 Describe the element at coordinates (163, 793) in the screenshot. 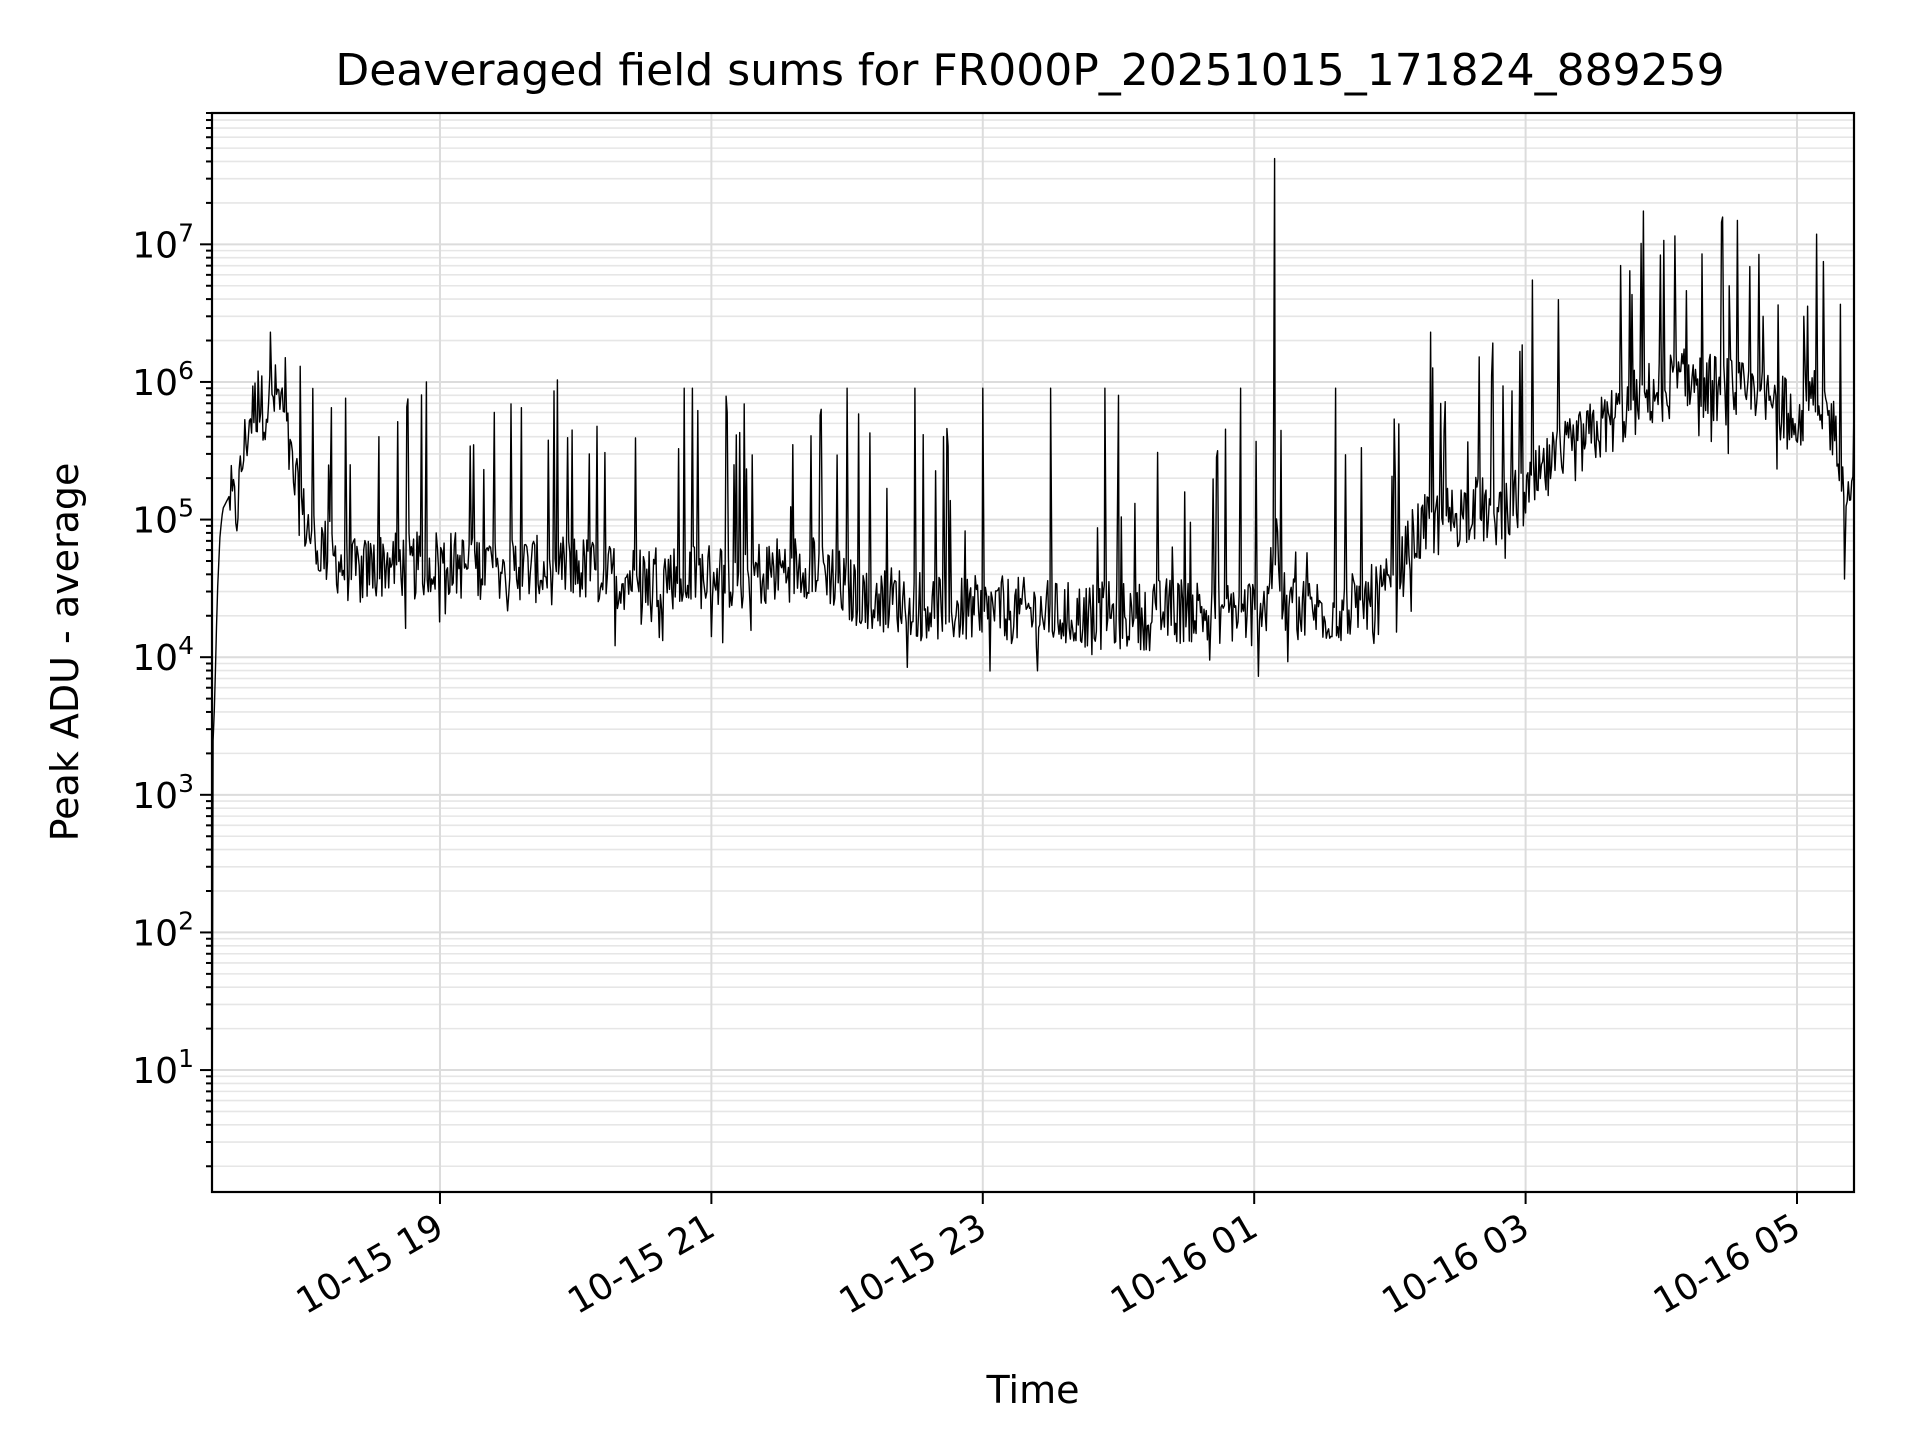

I see `y-tick-label: 10³` at that location.